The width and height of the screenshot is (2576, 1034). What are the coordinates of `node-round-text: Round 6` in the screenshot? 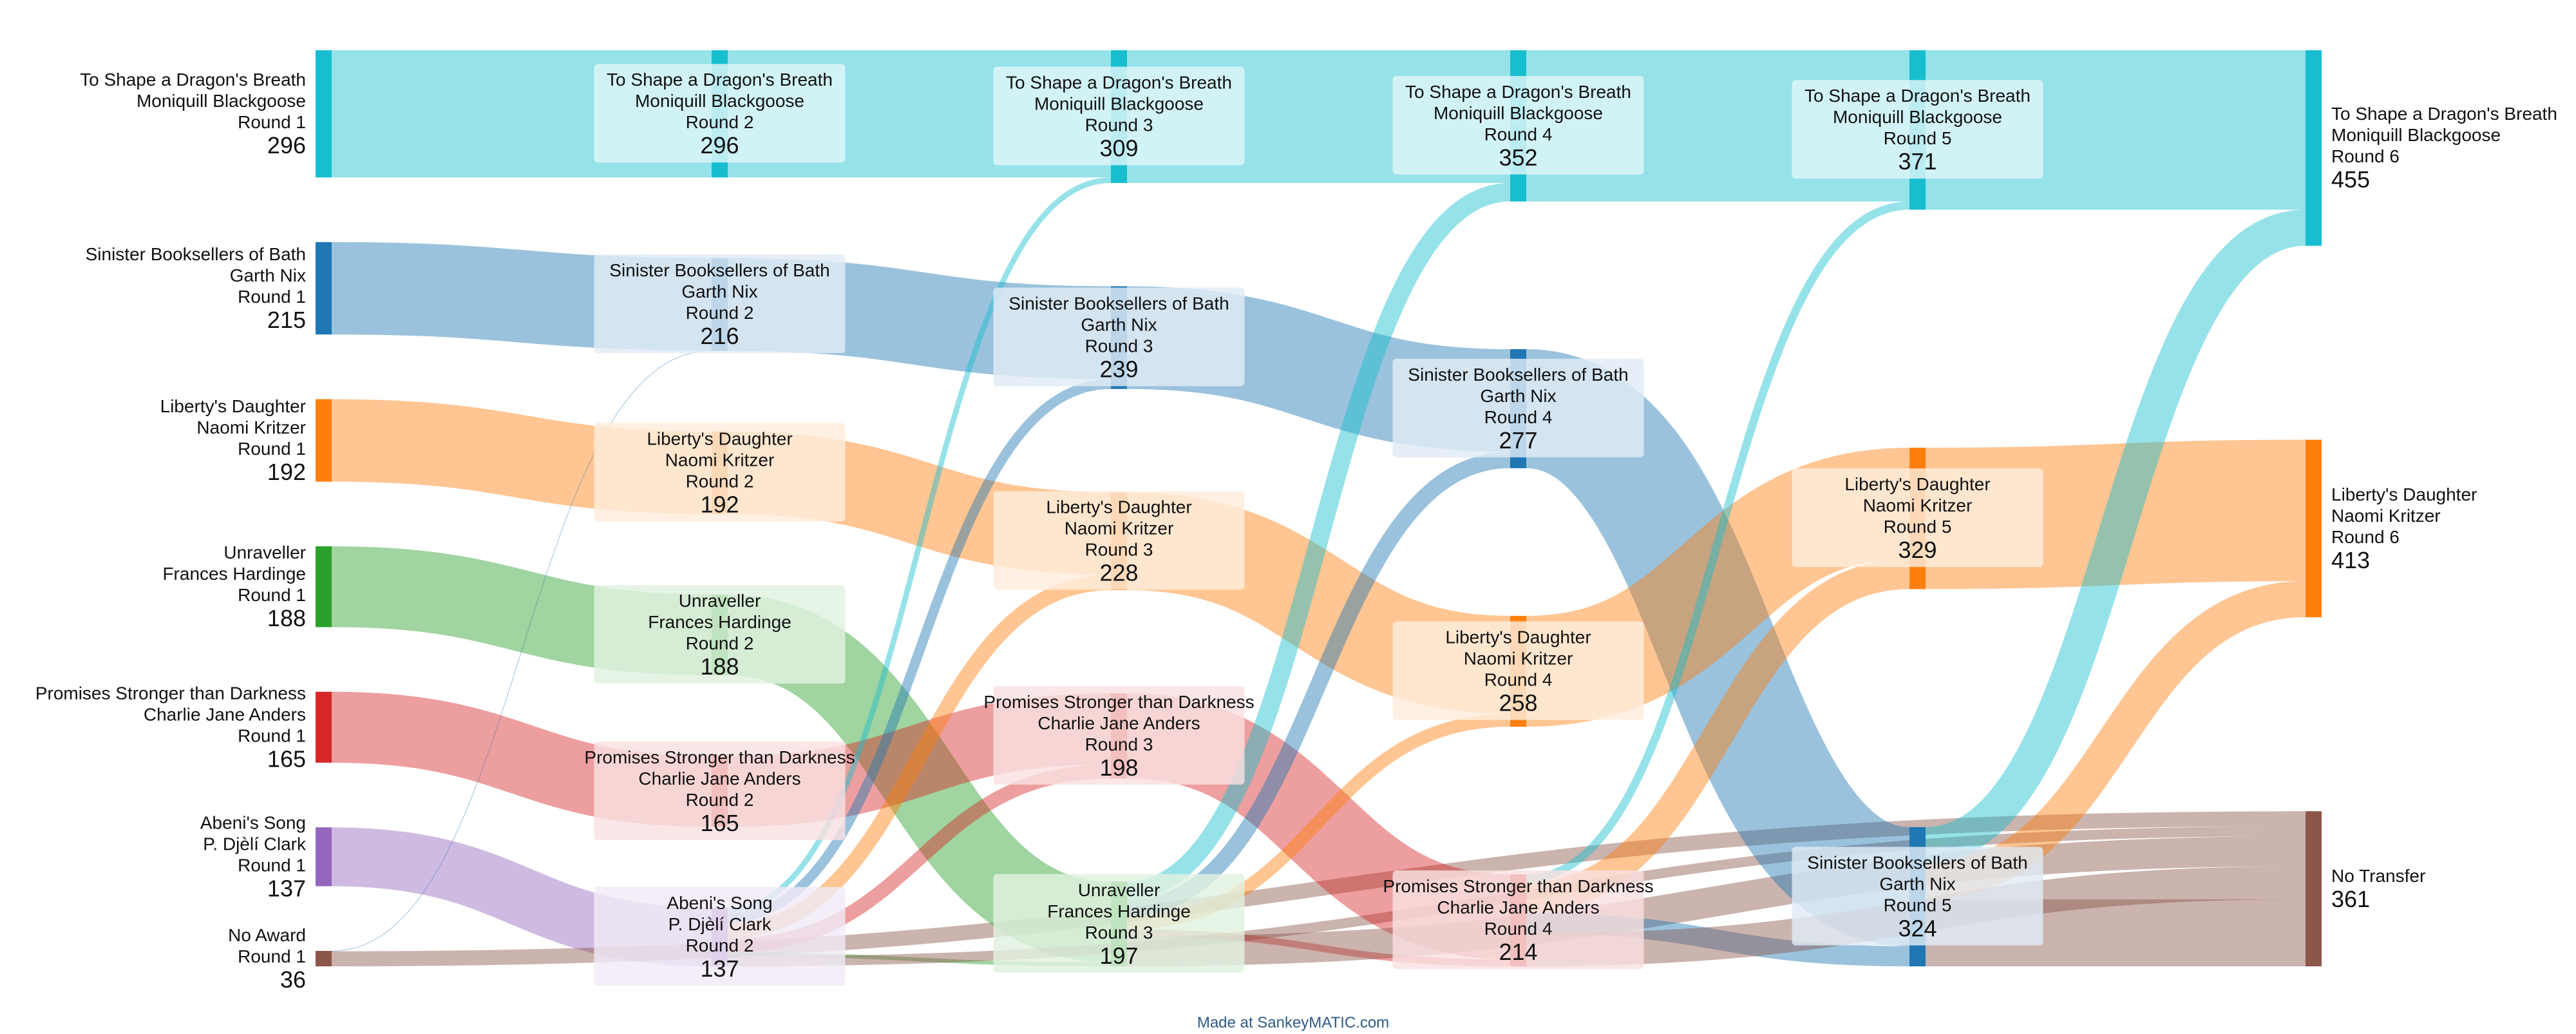 It's located at (2365, 537).